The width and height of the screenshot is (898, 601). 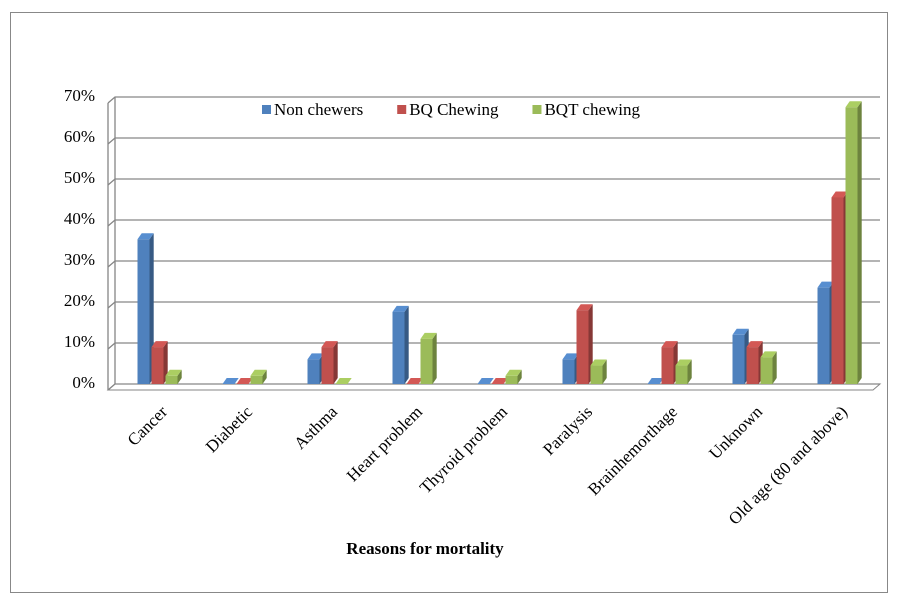 What do you see at coordinates (79, 95) in the screenshot?
I see `y-tick-label: 70%` at bounding box center [79, 95].